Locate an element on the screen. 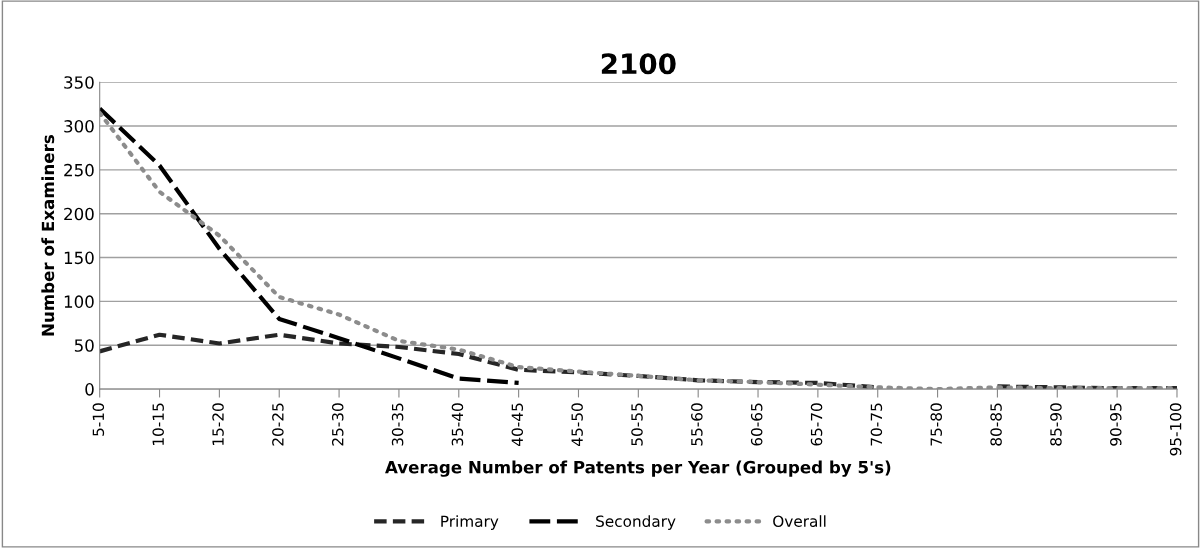  x-tick-label: 55-60 is located at coordinates (697, 424).